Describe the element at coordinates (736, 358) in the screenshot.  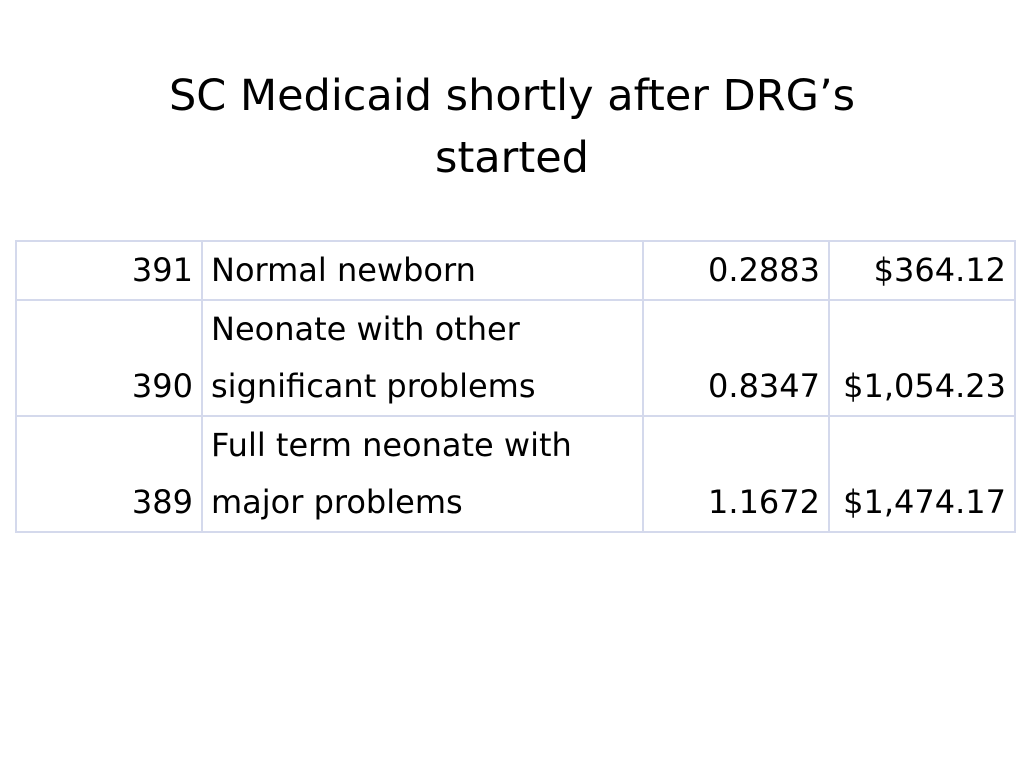
I see `drg-weight-cell: 0.8347` at that location.